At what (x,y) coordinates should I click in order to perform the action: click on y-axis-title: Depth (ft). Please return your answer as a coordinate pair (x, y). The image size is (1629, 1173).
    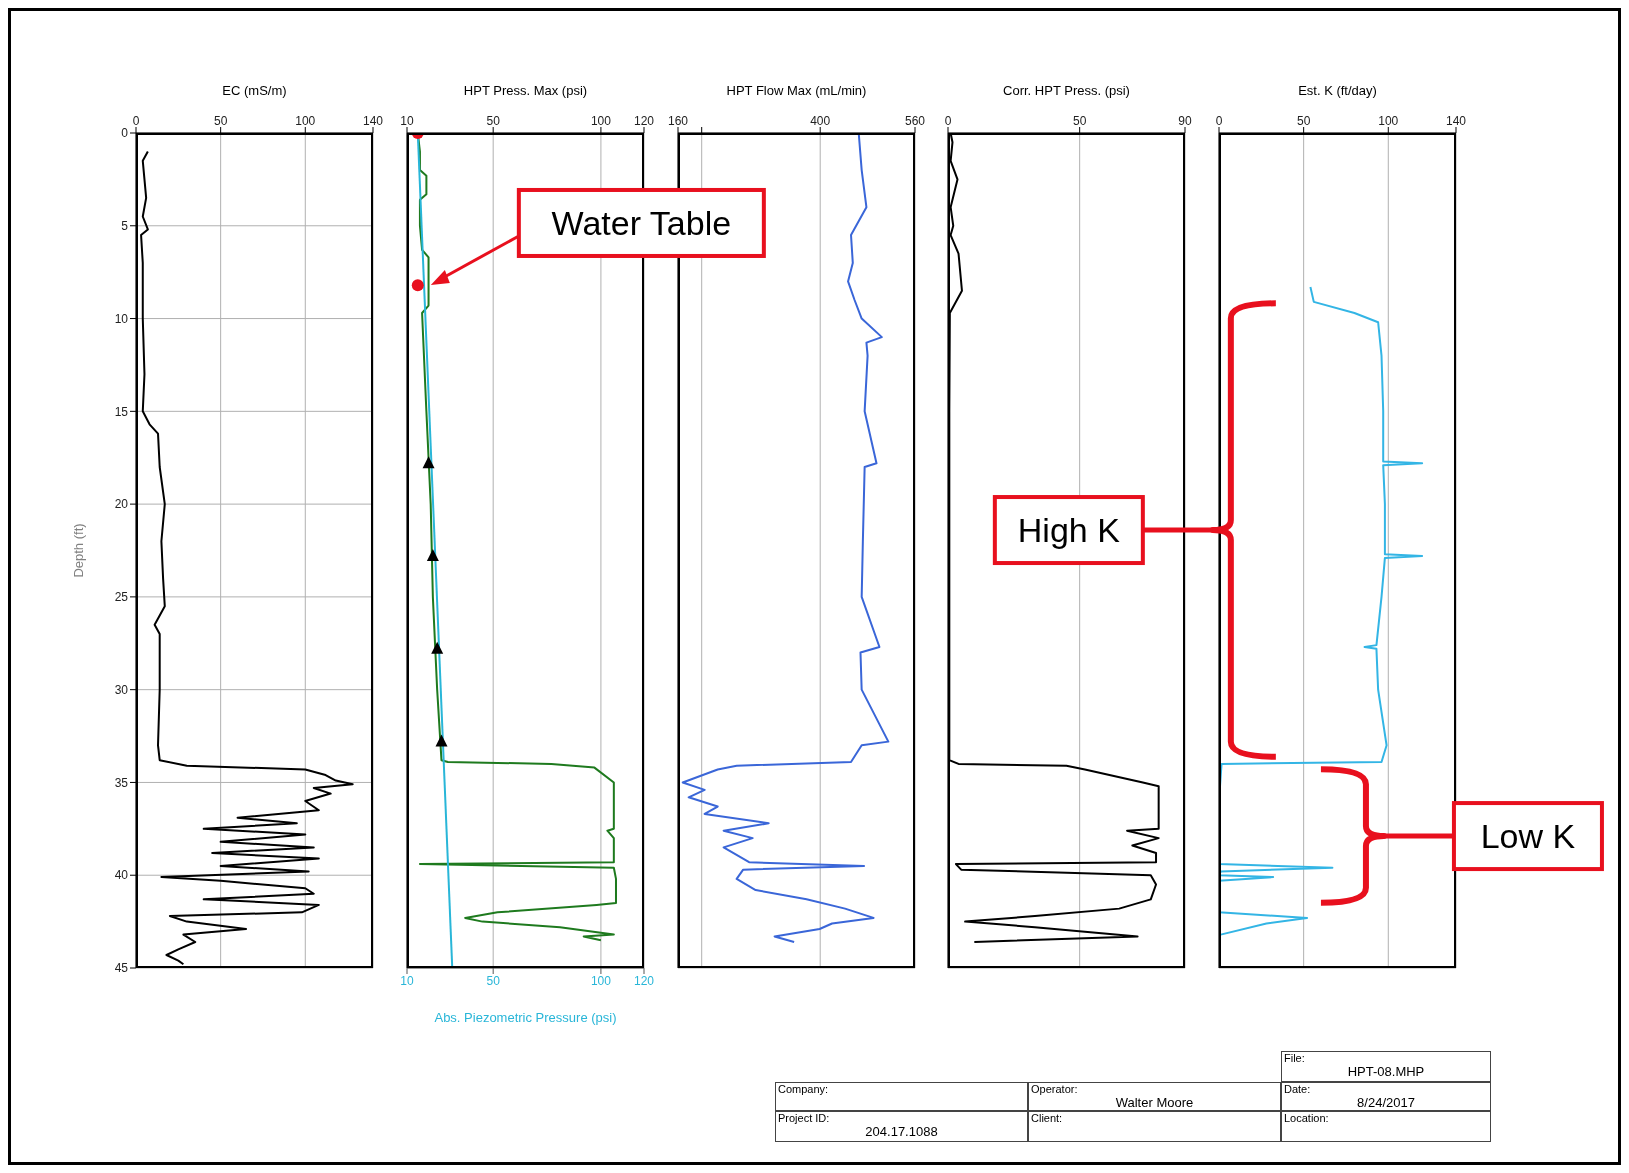
    Looking at the image, I should click on (78, 550).